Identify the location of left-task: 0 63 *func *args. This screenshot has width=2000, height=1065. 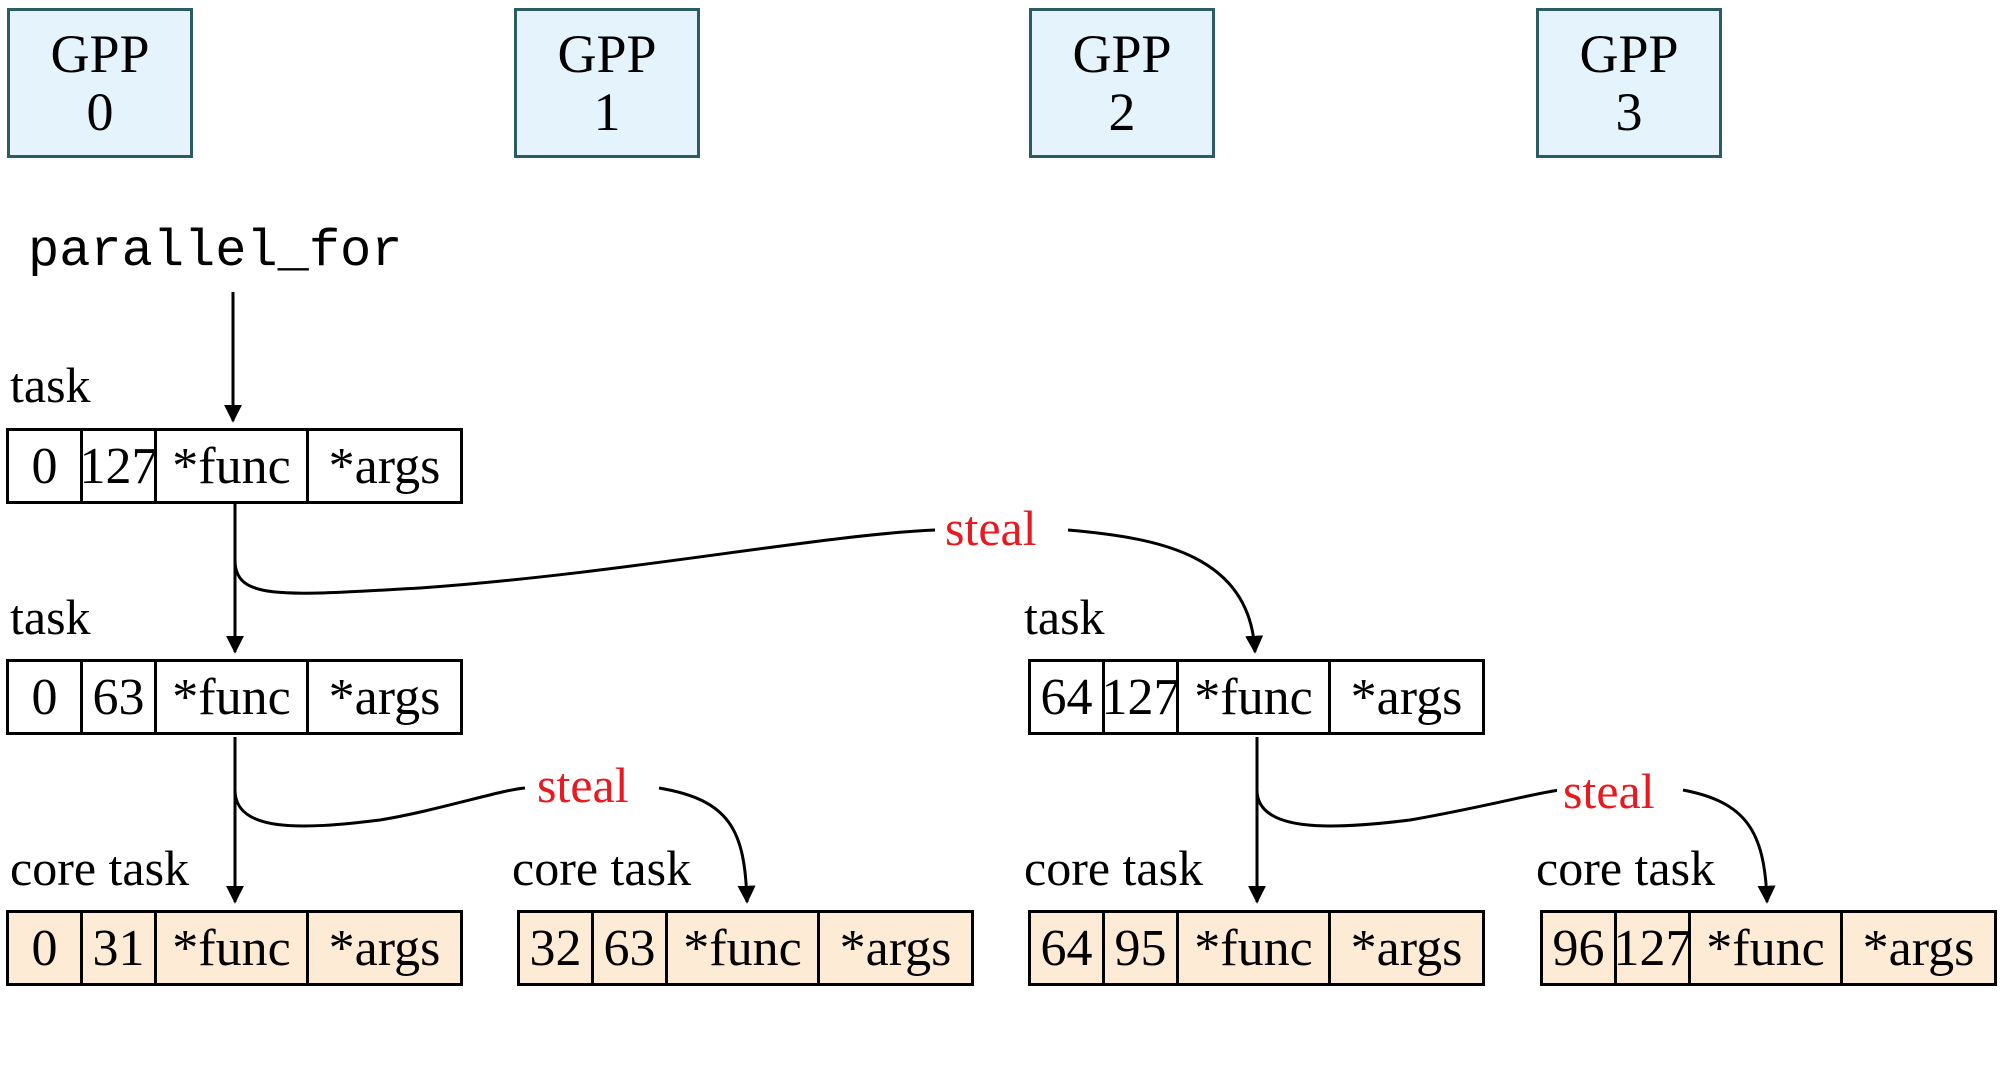
(234, 697).